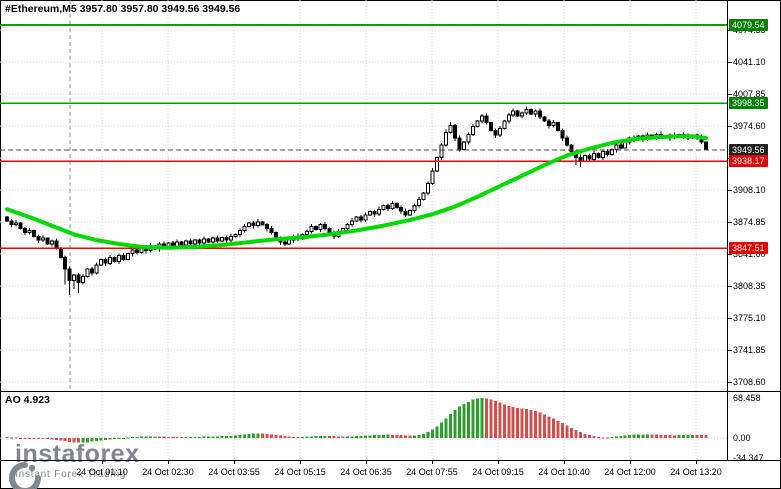 Image resolution: width=781 pixels, height=489 pixels. Describe the element at coordinates (749, 94) in the screenshot. I see `price-axis-label: 4007.85` at that location.